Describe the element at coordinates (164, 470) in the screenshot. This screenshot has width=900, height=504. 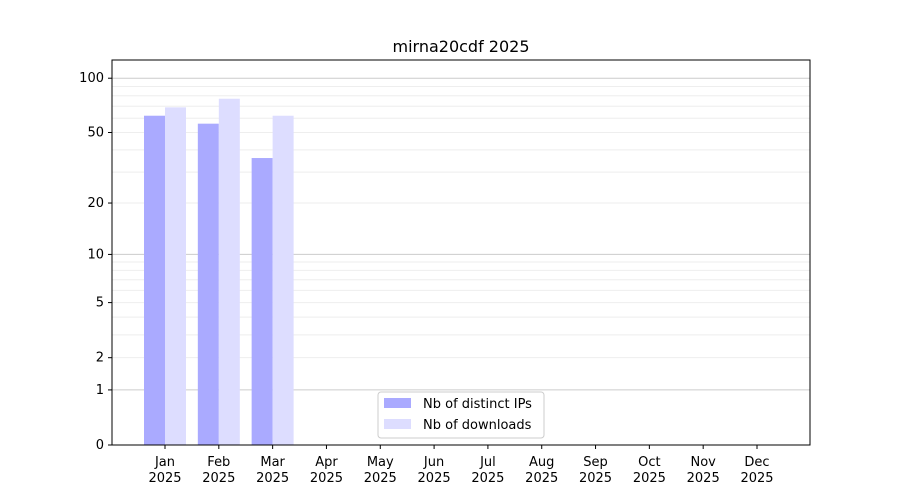
I see `x-tick-label: Jan 2025` at that location.